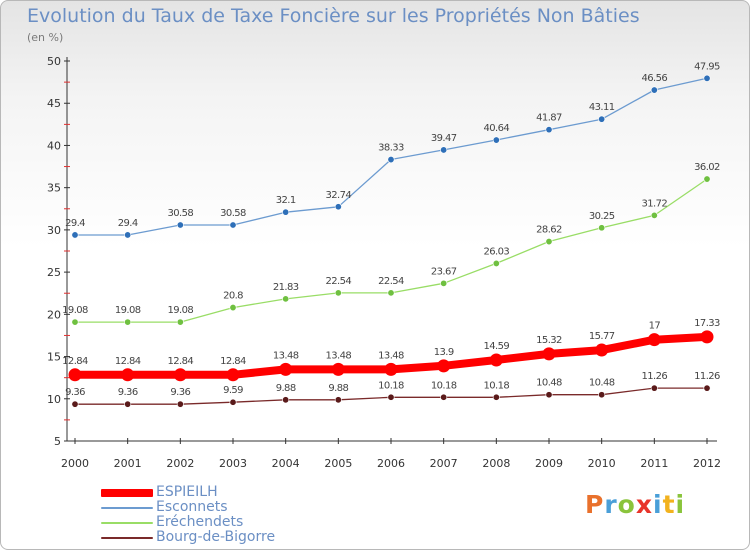 The height and width of the screenshot is (550, 750). I want to click on y-tick-label: 40, so click(54, 145).